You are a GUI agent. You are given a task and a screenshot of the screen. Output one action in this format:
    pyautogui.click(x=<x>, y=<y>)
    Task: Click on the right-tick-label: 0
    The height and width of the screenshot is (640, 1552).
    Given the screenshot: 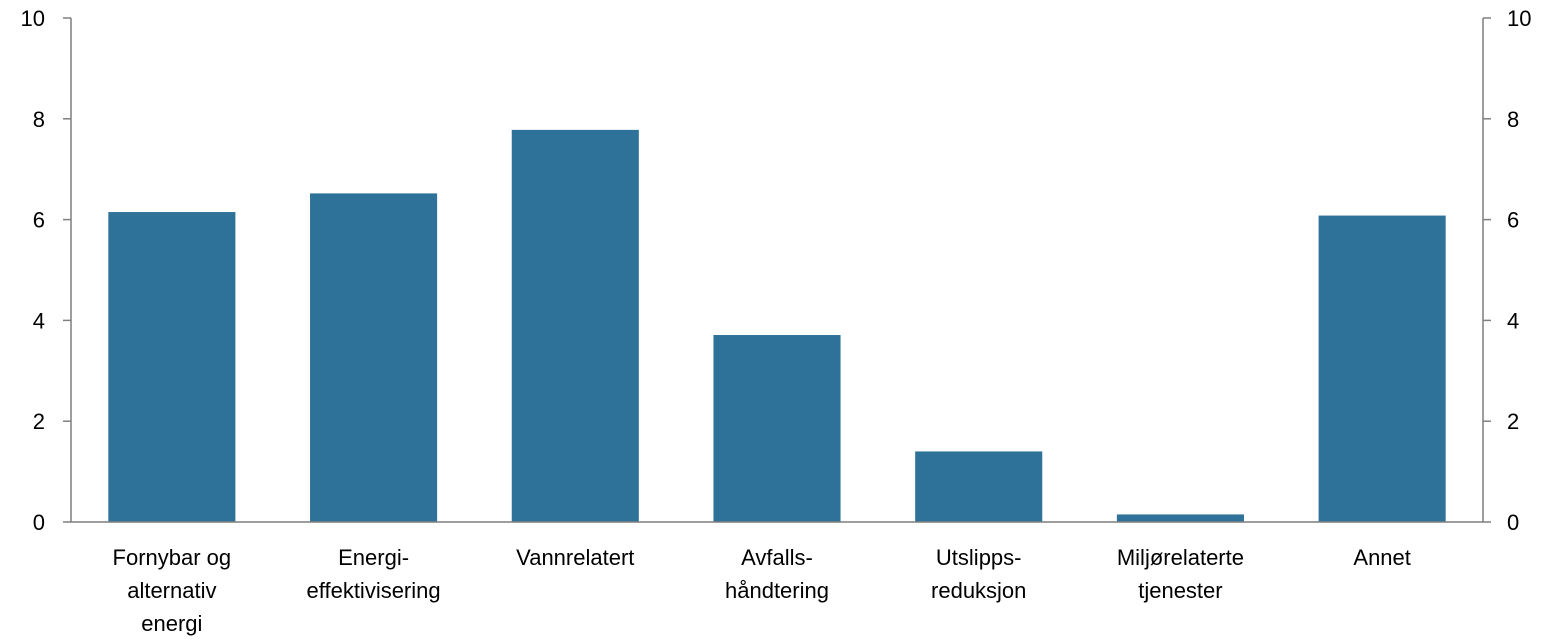 What is the action you would take?
    pyautogui.click(x=1513, y=522)
    